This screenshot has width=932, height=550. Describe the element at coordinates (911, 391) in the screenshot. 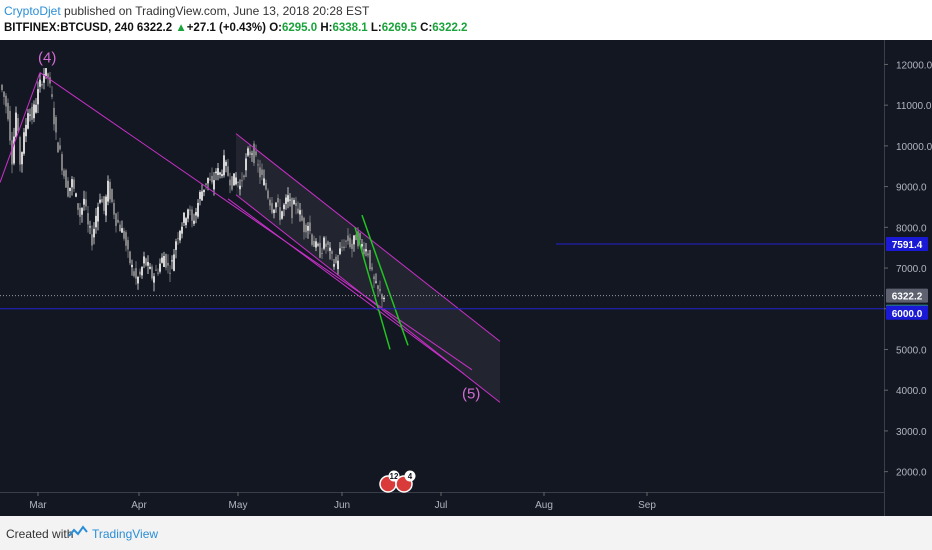

I see `price-tick-label: 4000.0` at that location.